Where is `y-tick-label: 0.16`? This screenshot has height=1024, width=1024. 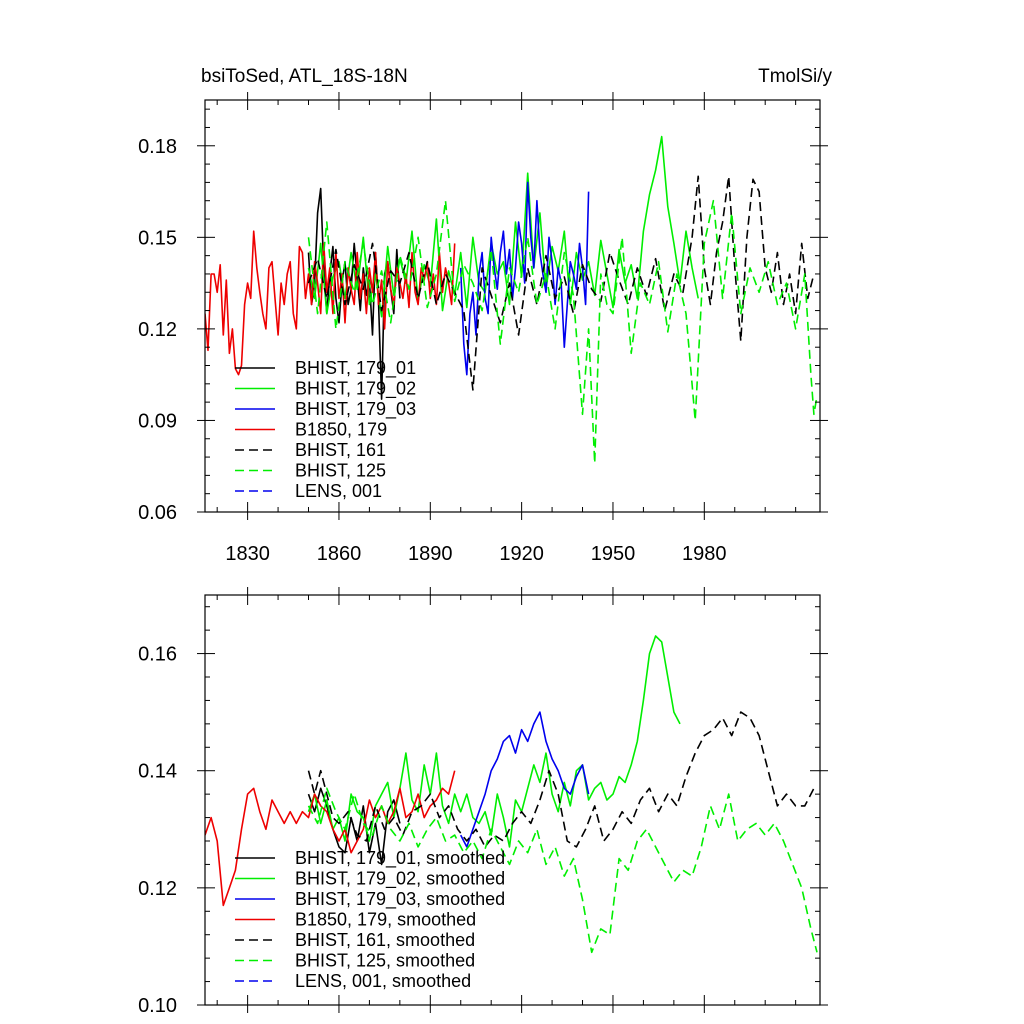
y-tick-label: 0.16 is located at coordinates (157, 655).